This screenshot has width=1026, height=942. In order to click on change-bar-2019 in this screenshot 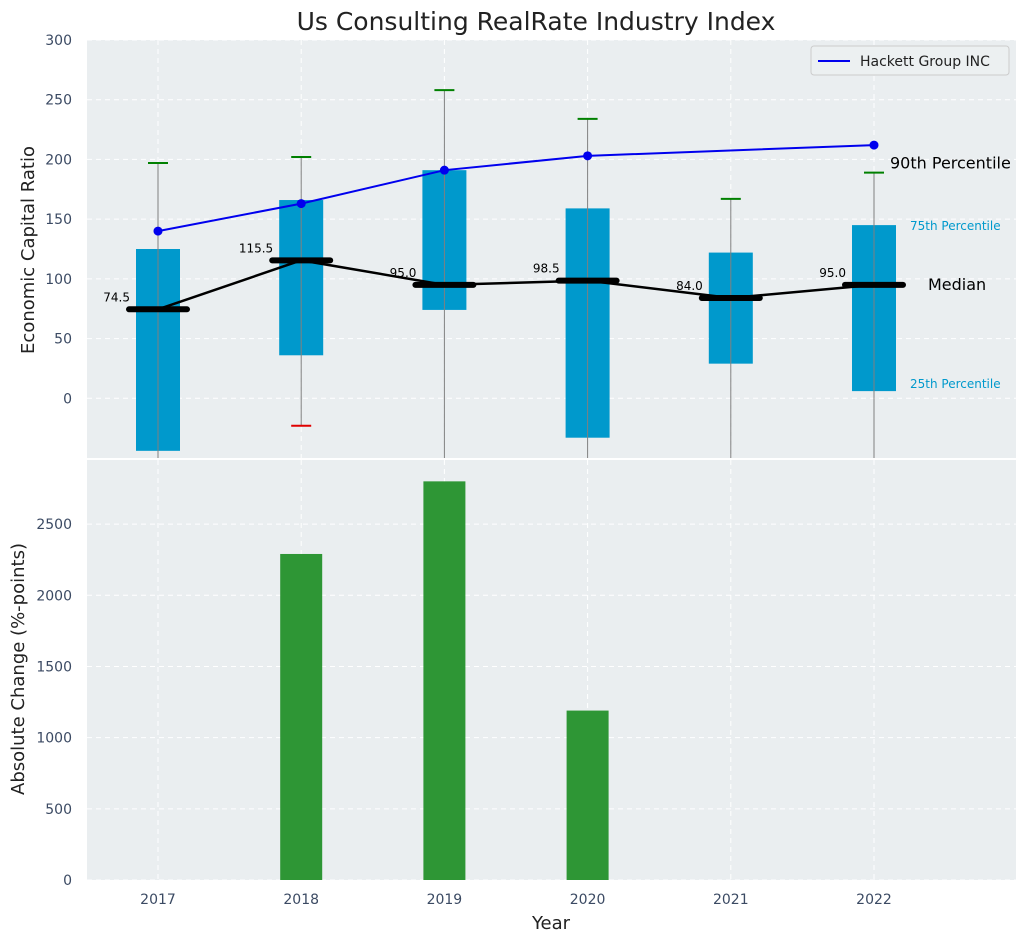, I will do `click(444, 680)`.